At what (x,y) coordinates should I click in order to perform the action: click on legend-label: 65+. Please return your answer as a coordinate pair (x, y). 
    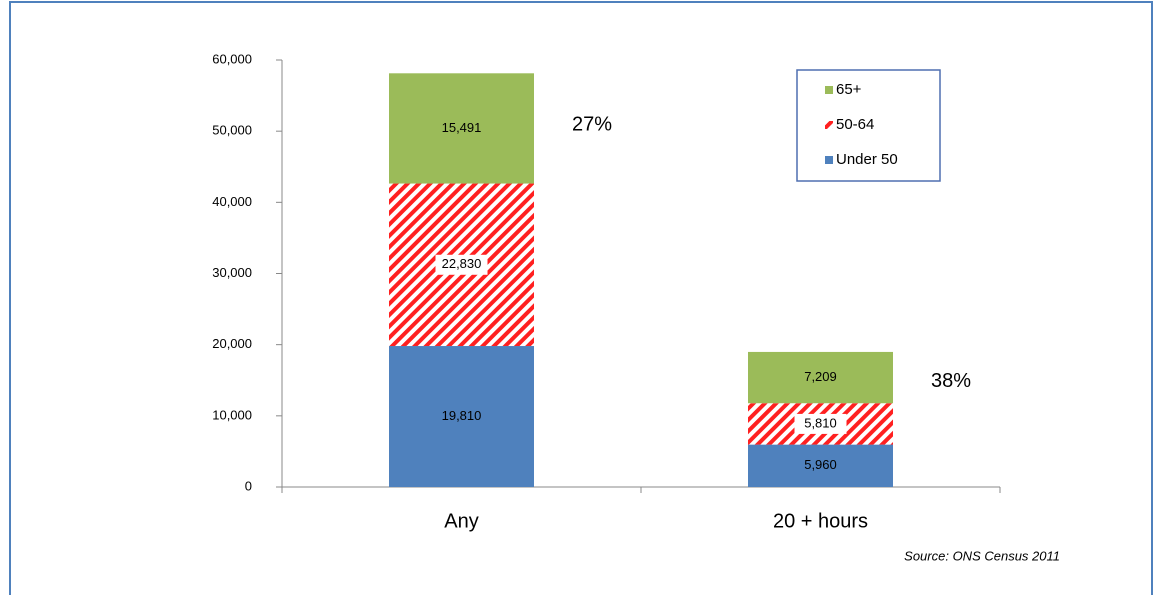
    Looking at the image, I should click on (849, 89).